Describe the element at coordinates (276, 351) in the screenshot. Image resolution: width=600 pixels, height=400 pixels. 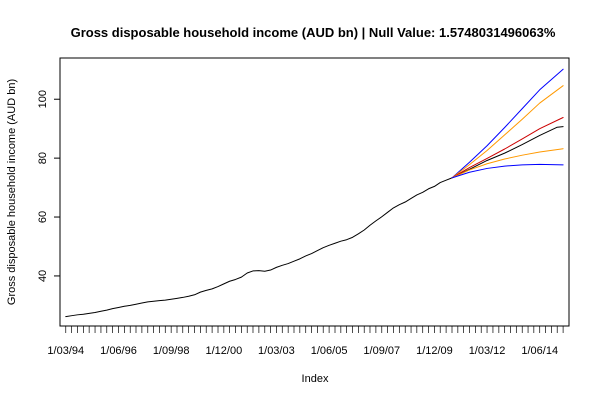
I see `x-tick-label: 1/03/03` at that location.